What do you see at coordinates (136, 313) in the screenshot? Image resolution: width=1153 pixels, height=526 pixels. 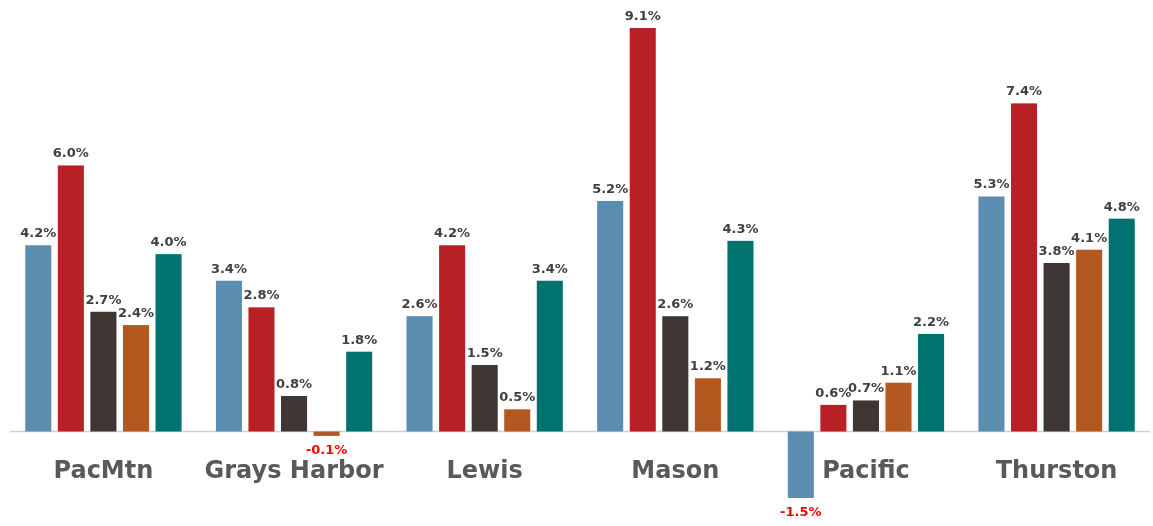 I see `data-label: 2.4%` at bounding box center [136, 313].